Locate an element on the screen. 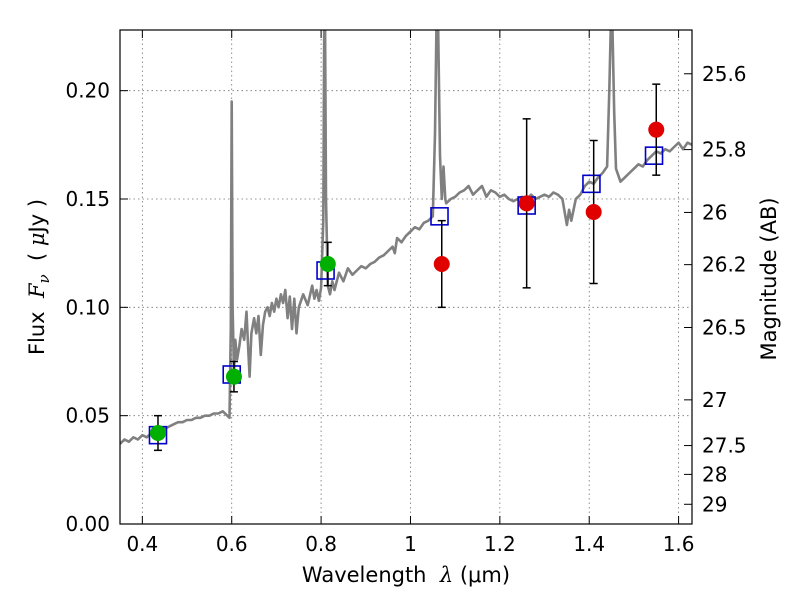  y2-tick-label: 26.2 is located at coordinates (724, 265).